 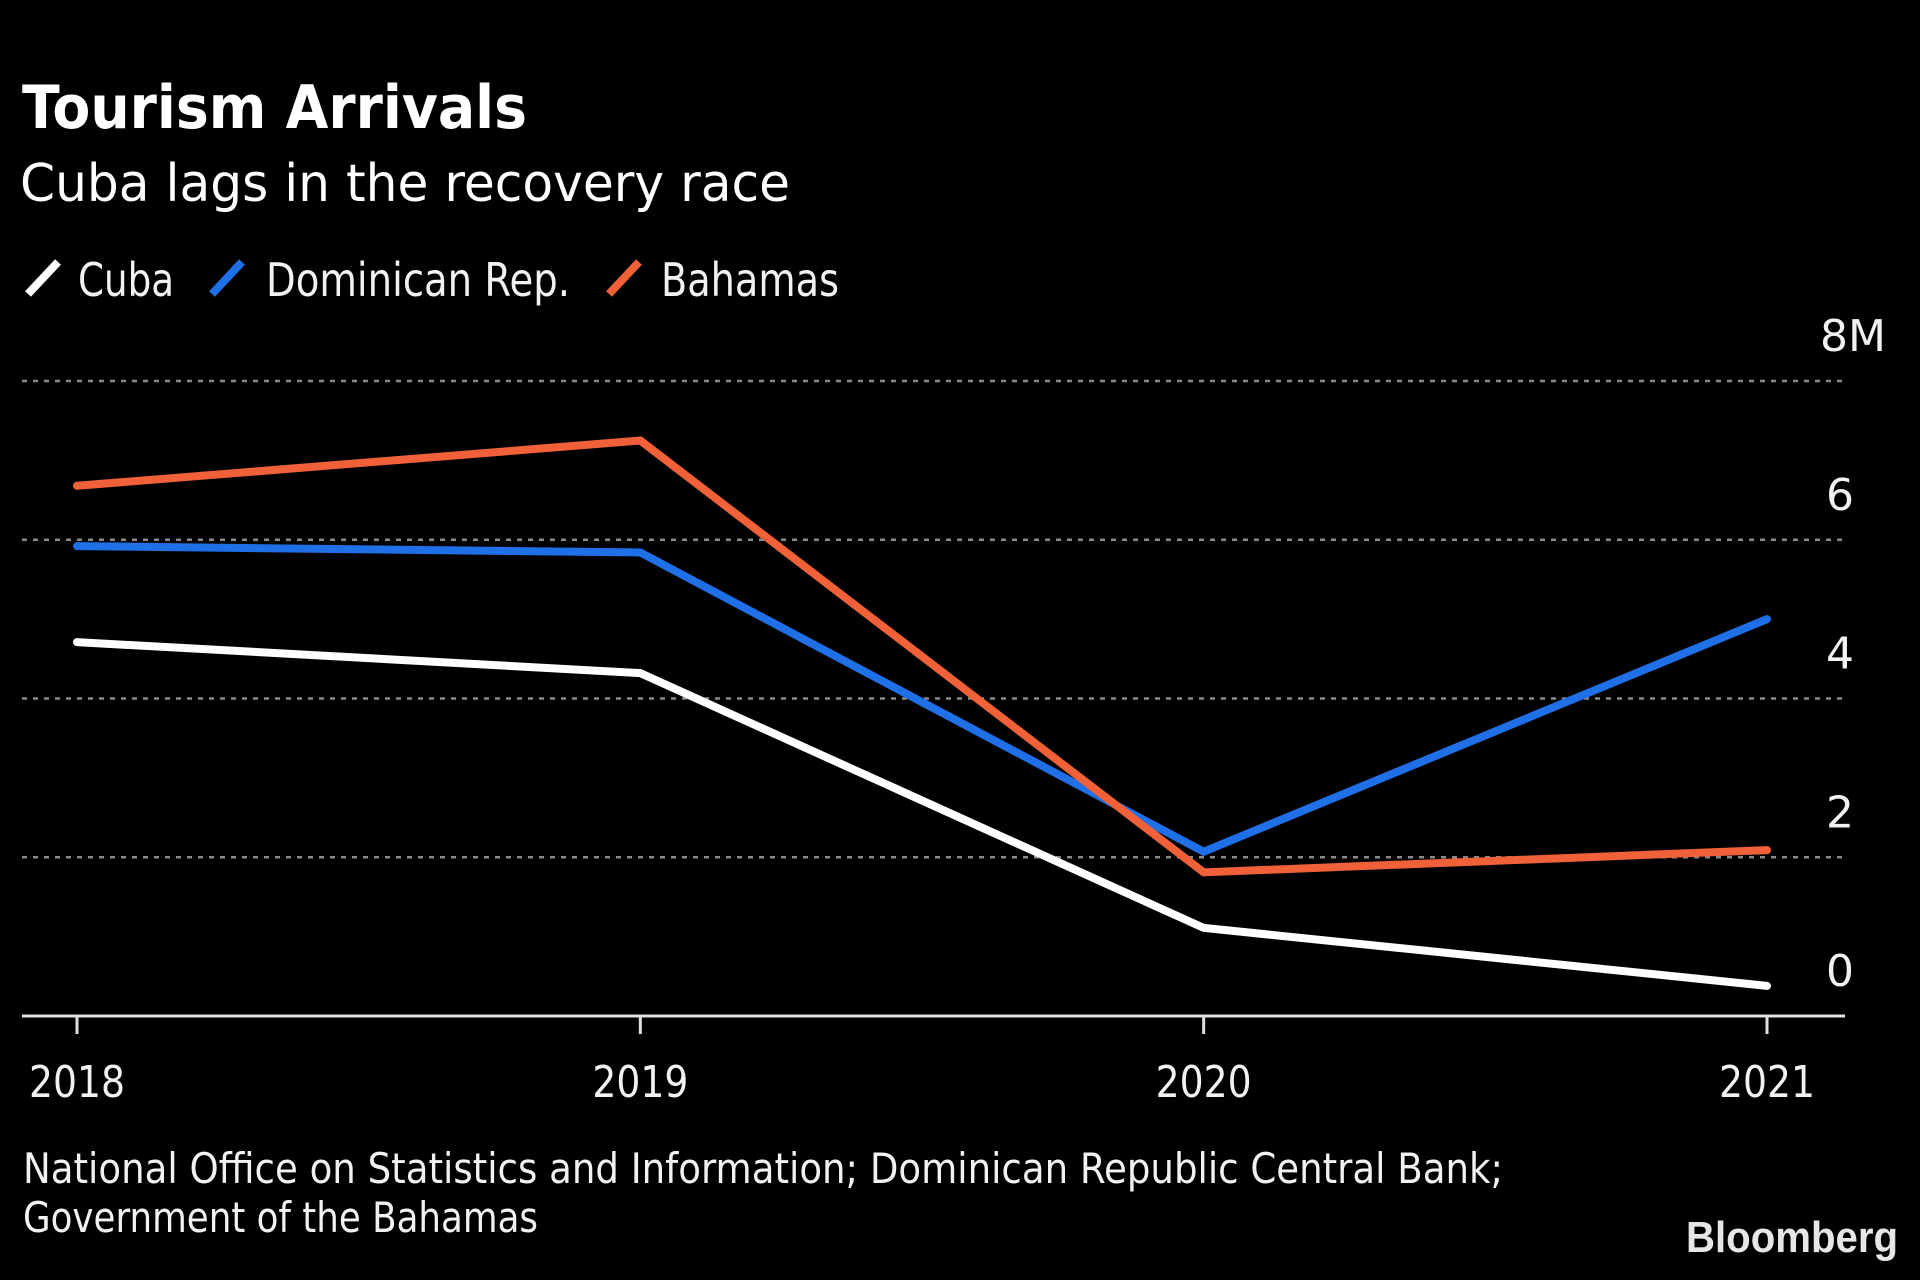 What do you see at coordinates (1204, 1082) in the screenshot?
I see `x-tick-label: 2020` at bounding box center [1204, 1082].